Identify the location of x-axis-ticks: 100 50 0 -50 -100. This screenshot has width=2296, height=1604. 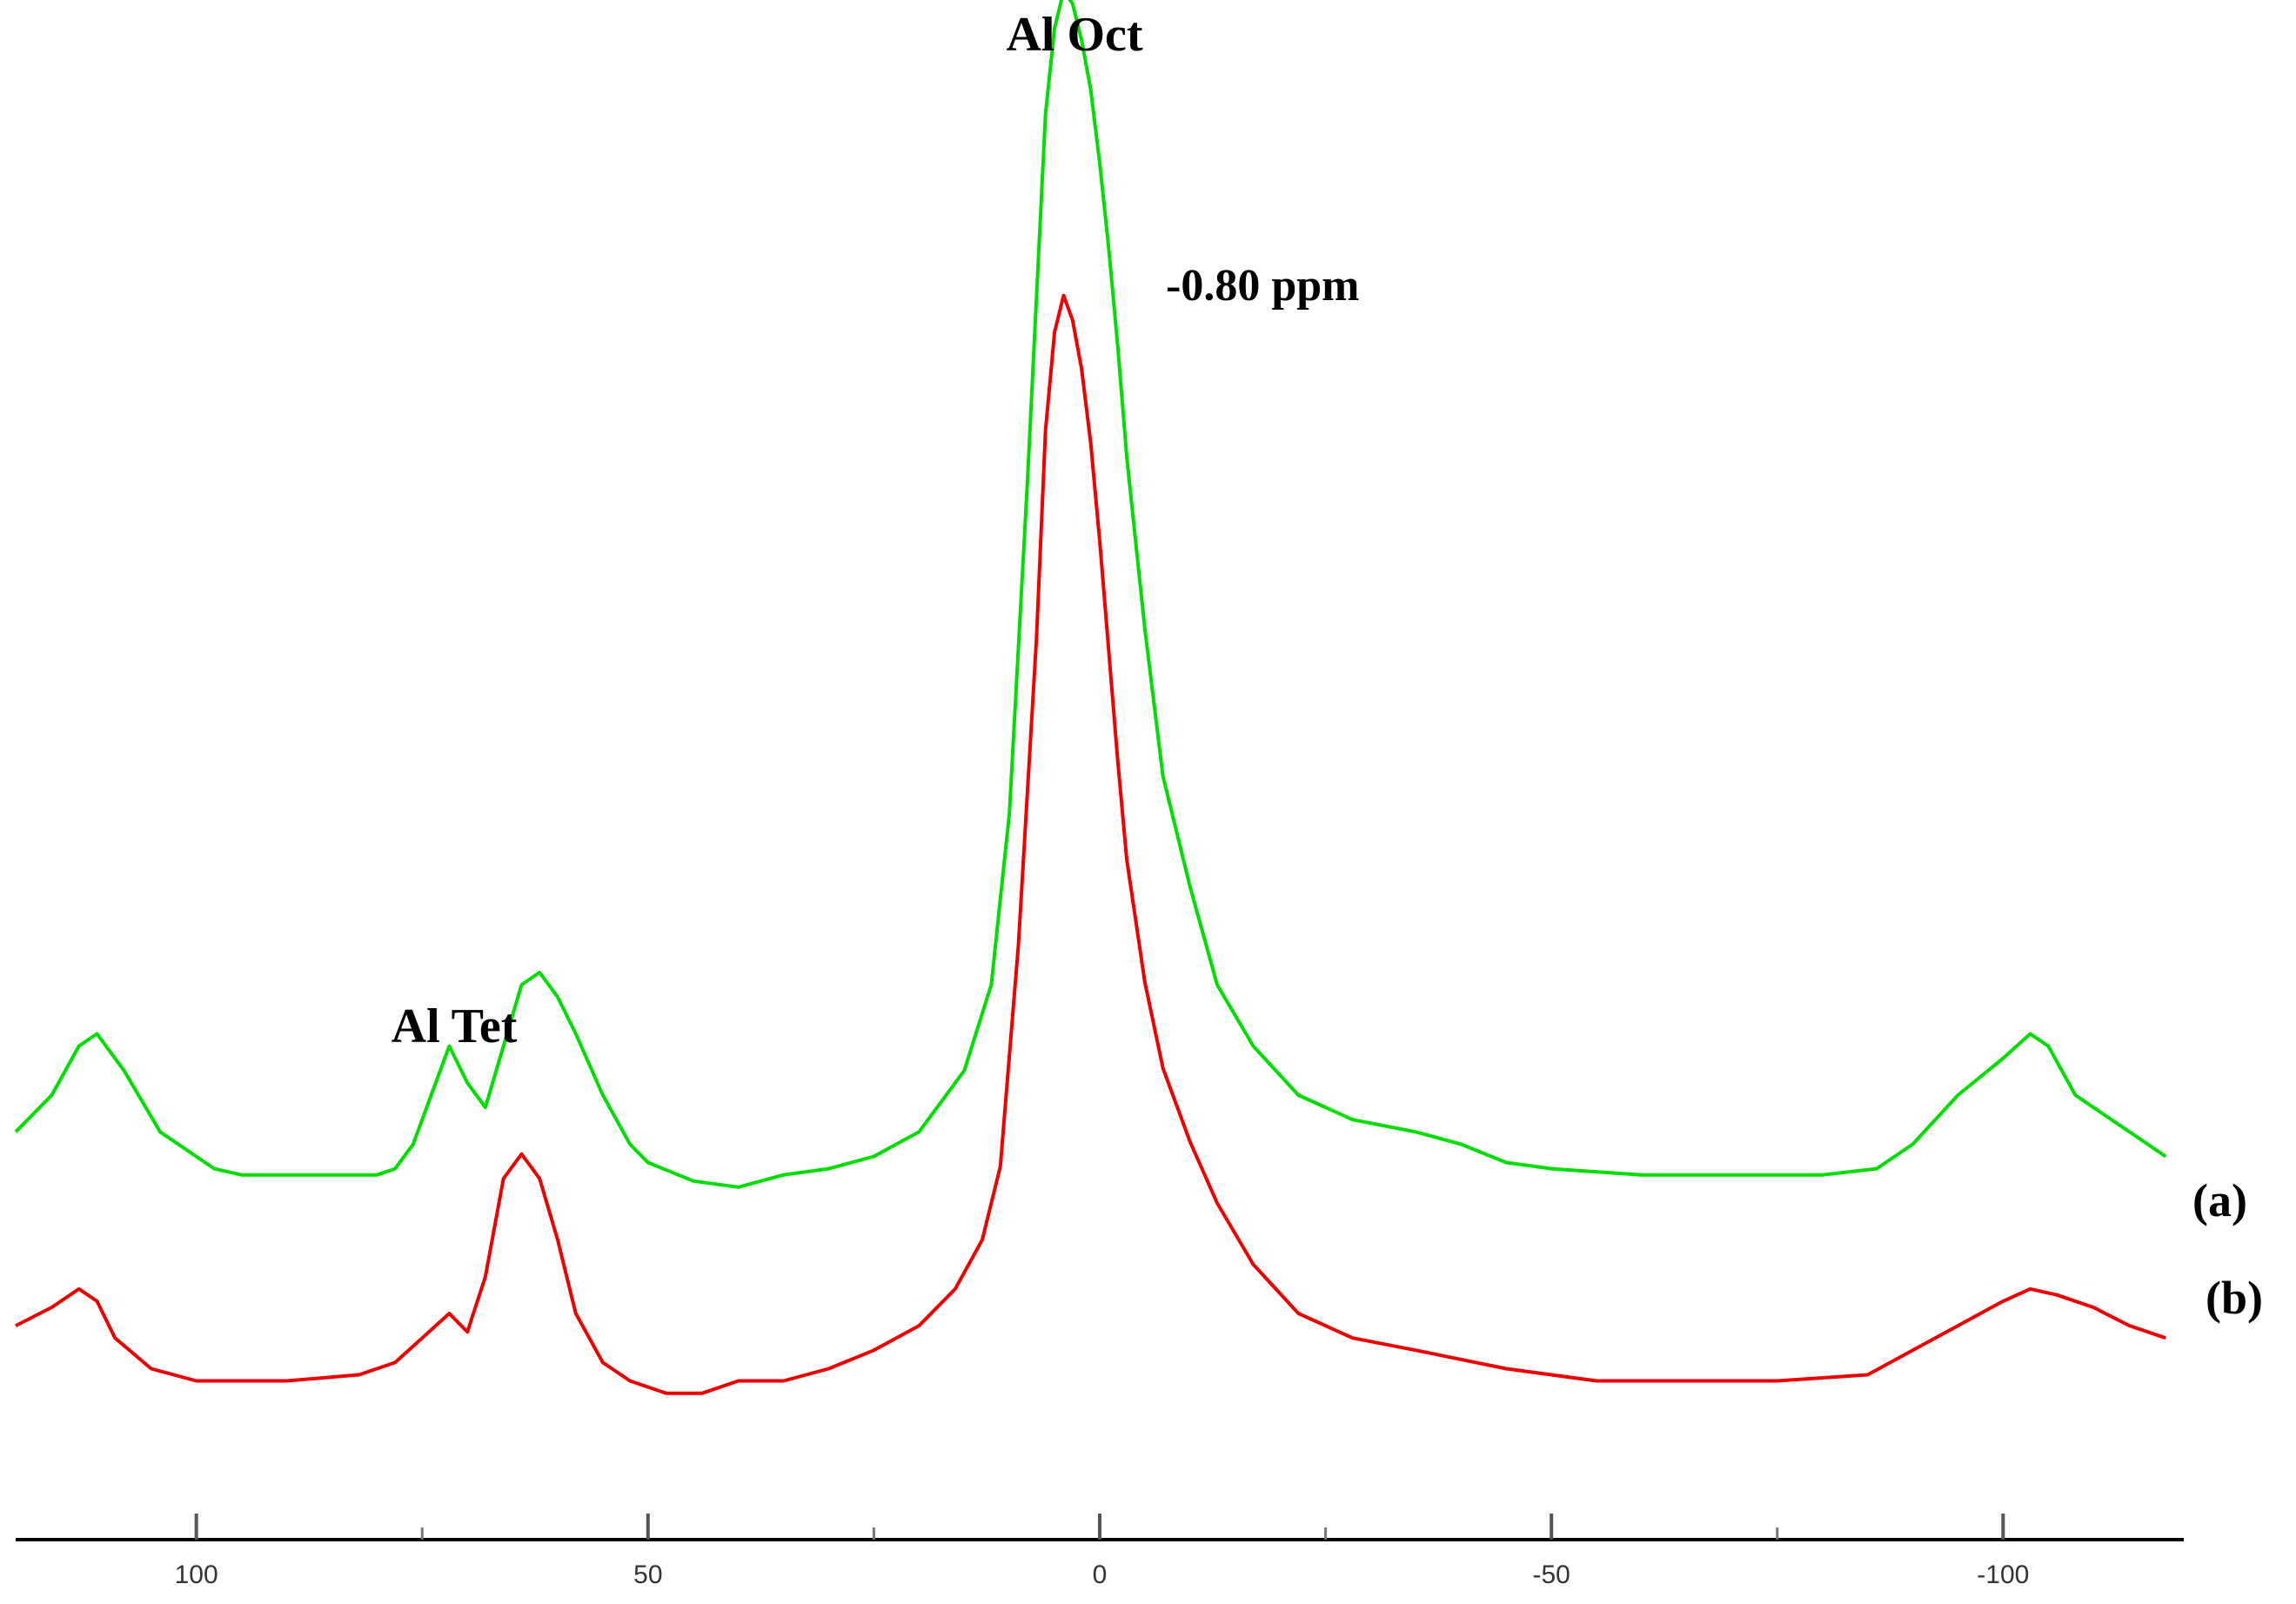
(1102, 1551).